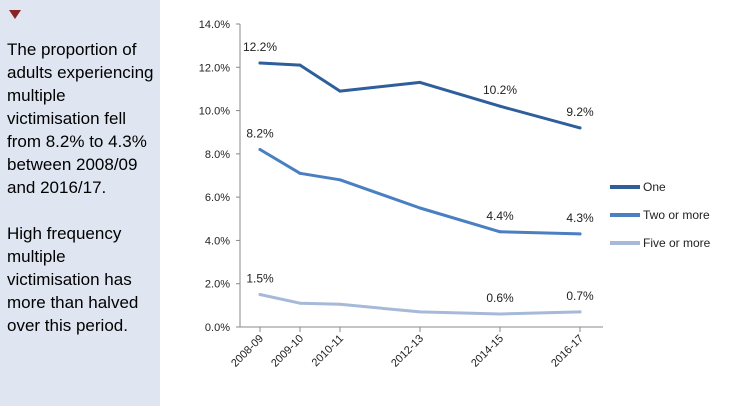 This screenshot has width=731, height=406. Describe the element at coordinates (500, 298) in the screenshot. I see `data-label: 0.6%` at that location.